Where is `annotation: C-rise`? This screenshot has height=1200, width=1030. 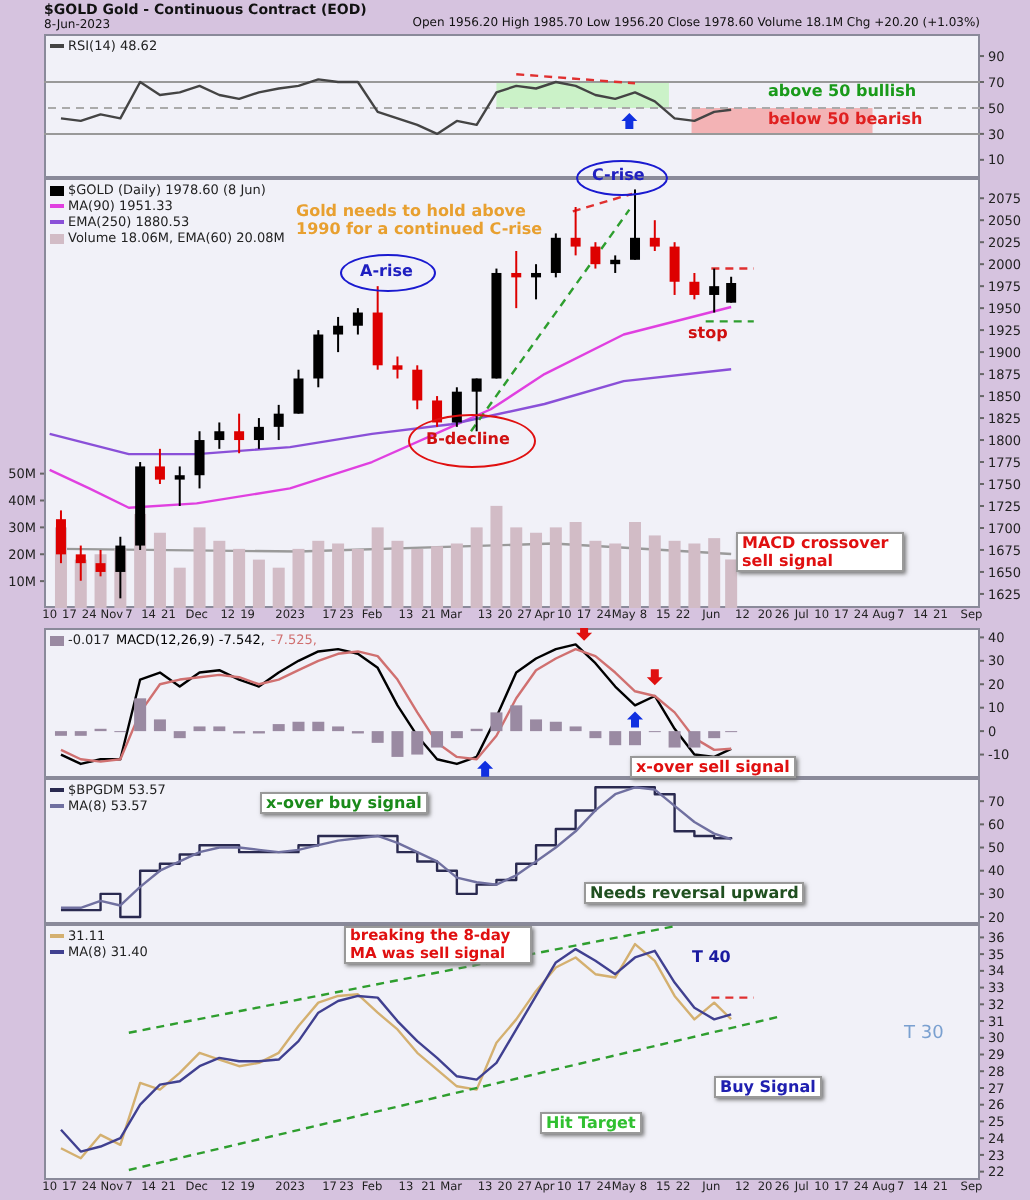
annotation: C-rise is located at coordinates (618, 175).